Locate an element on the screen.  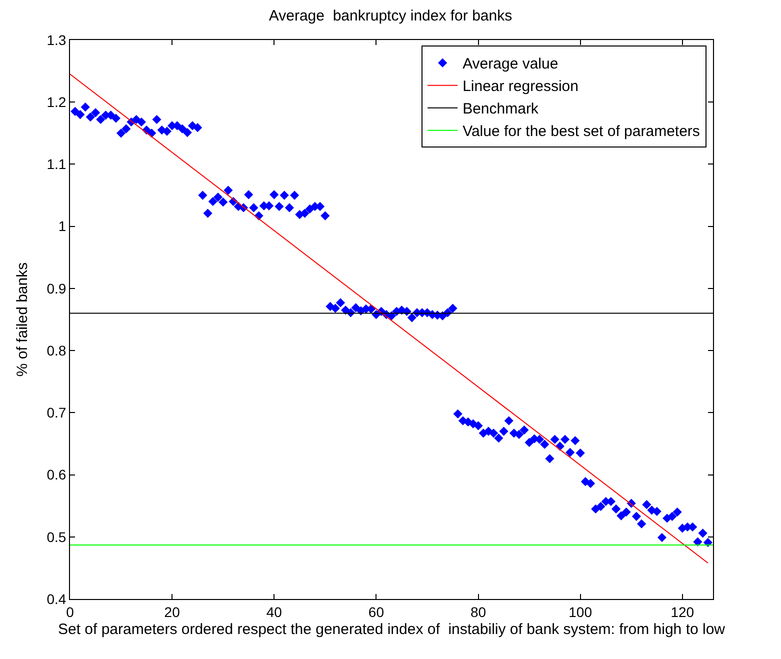
x-tick-label: 100 is located at coordinates (580, 612).